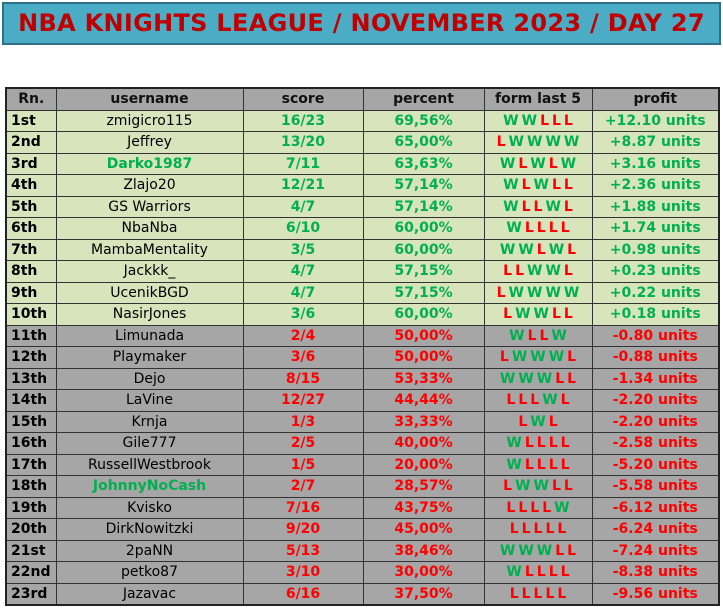 Image resolution: width=723 pixels, height=609 pixels. Describe the element at coordinates (303, 249) in the screenshot. I see `score: 3/5` at that location.